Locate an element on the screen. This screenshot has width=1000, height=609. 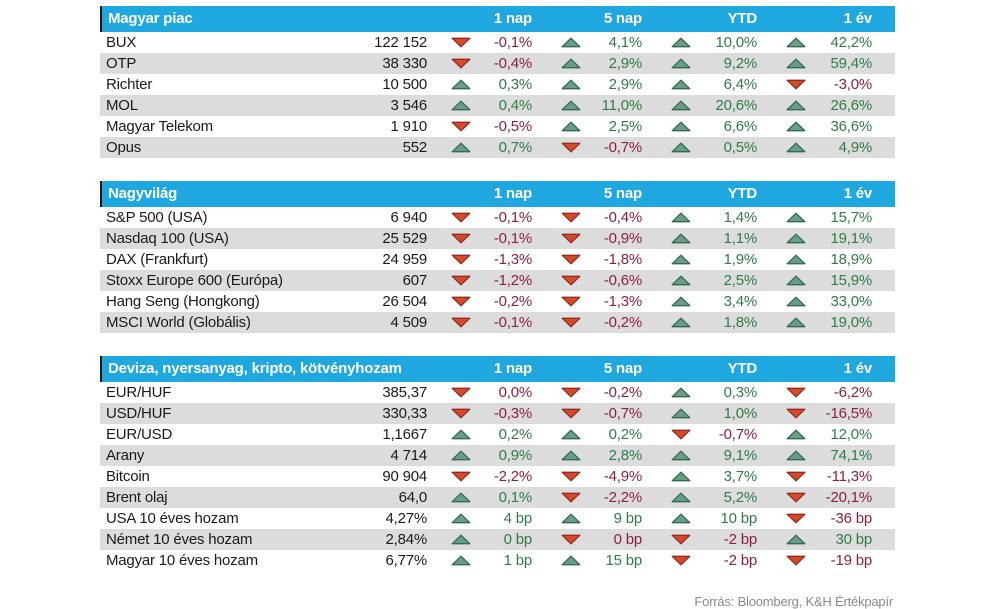
change-cell: -4,9% is located at coordinates (595, 476).